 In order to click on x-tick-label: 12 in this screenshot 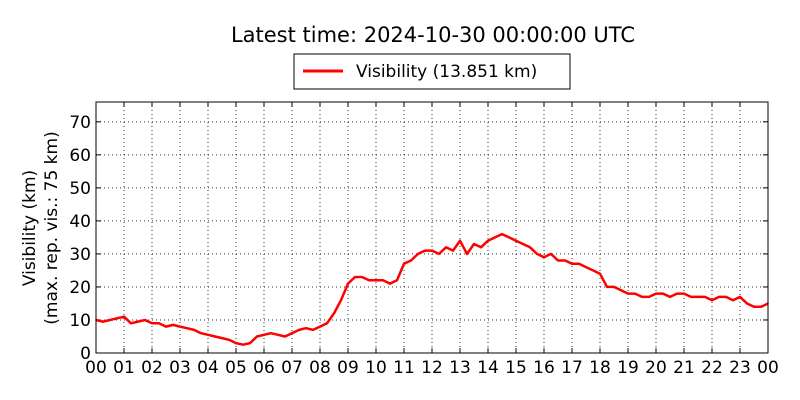, I will do `click(432, 368)`.